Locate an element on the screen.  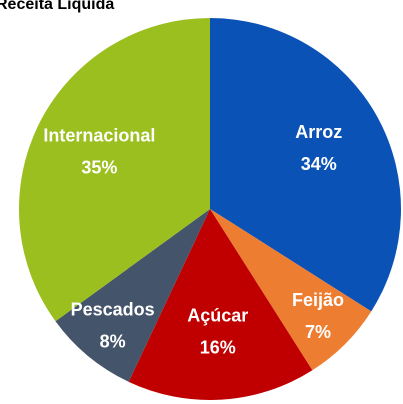
chart-title: Receita Líquida is located at coordinates (57, 6).